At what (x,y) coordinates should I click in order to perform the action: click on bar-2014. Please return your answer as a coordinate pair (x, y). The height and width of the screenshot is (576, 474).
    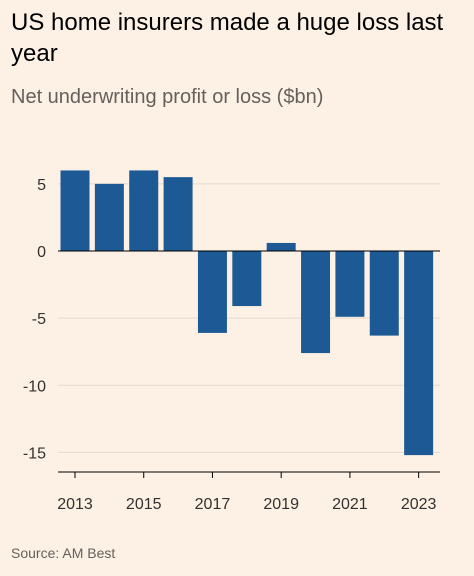
    Looking at the image, I should click on (109, 217).